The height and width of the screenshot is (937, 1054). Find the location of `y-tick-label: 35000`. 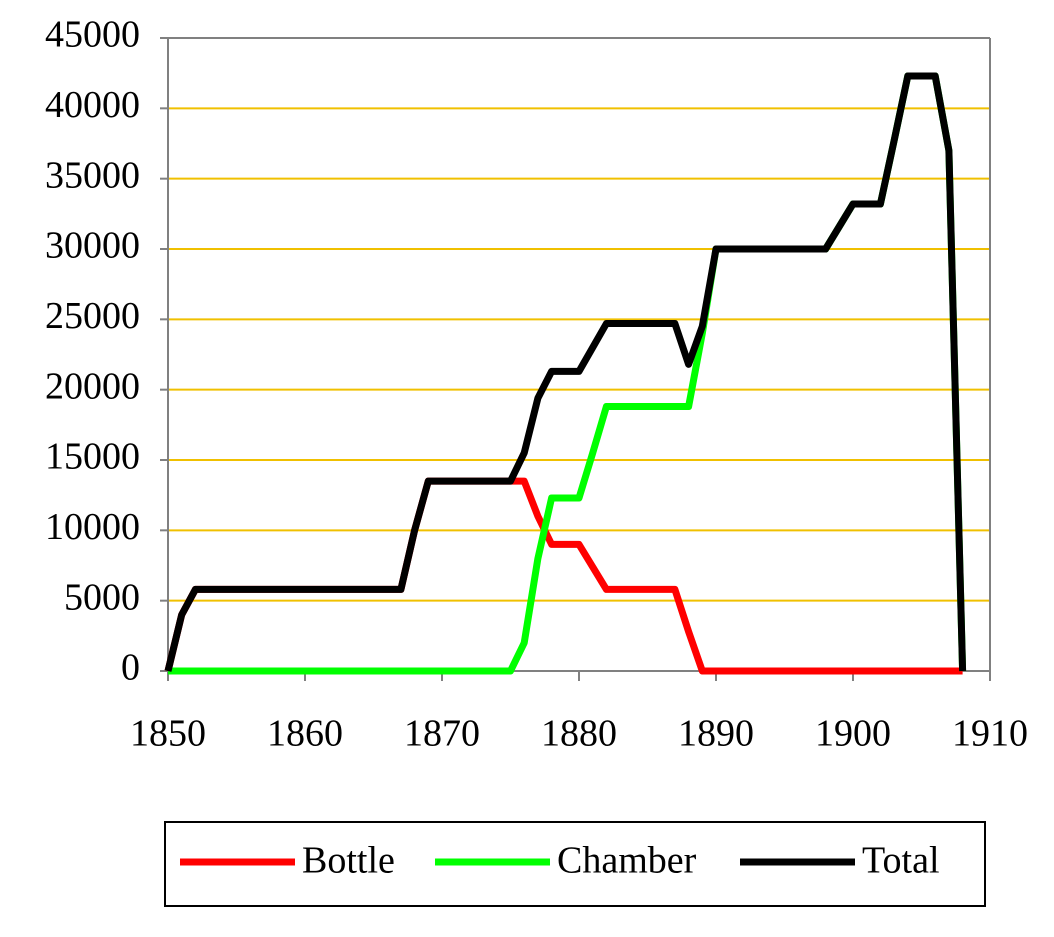

y-tick-label: 35000 is located at coordinates (92, 175).